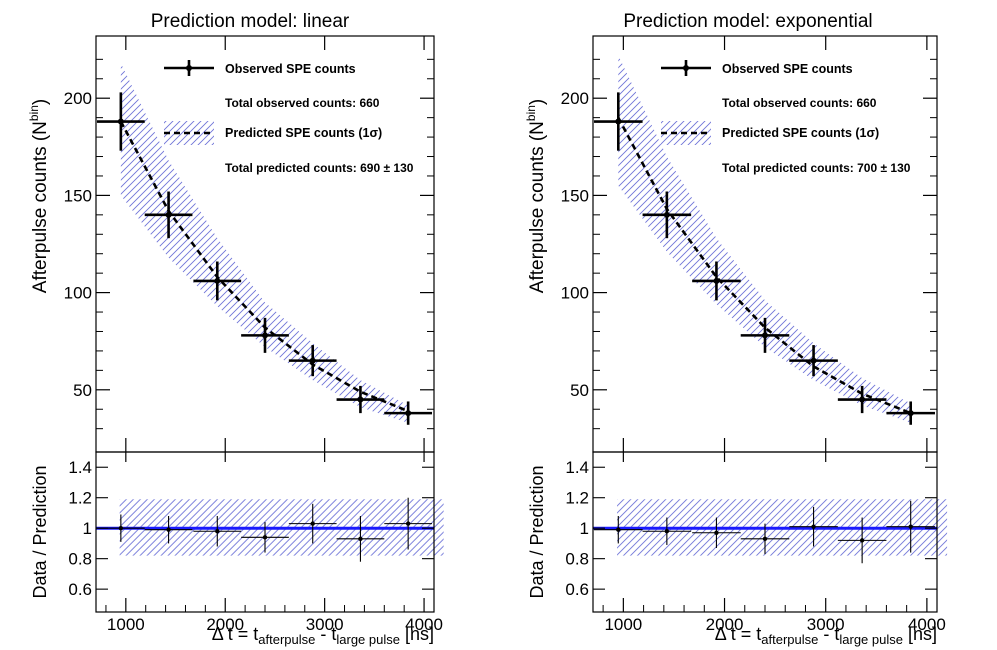 This screenshot has height=650, width=997. Describe the element at coordinates (816, 168) in the screenshot. I see `legend-predicted-total: Total predicted counts: 700 ± 130` at that location.